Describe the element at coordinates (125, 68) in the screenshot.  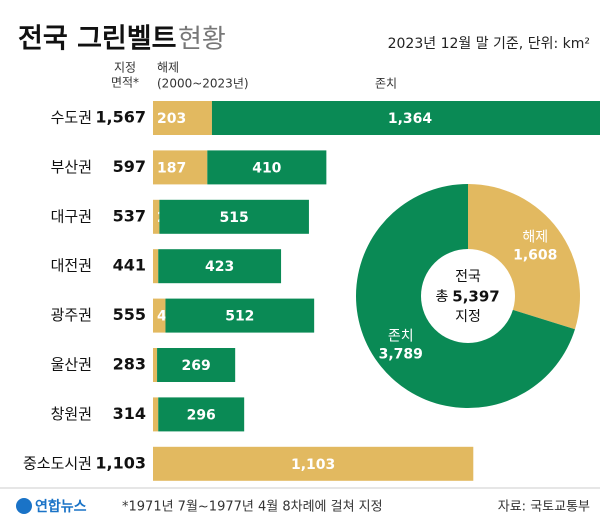
I see `totals-header: 지정` at that location.